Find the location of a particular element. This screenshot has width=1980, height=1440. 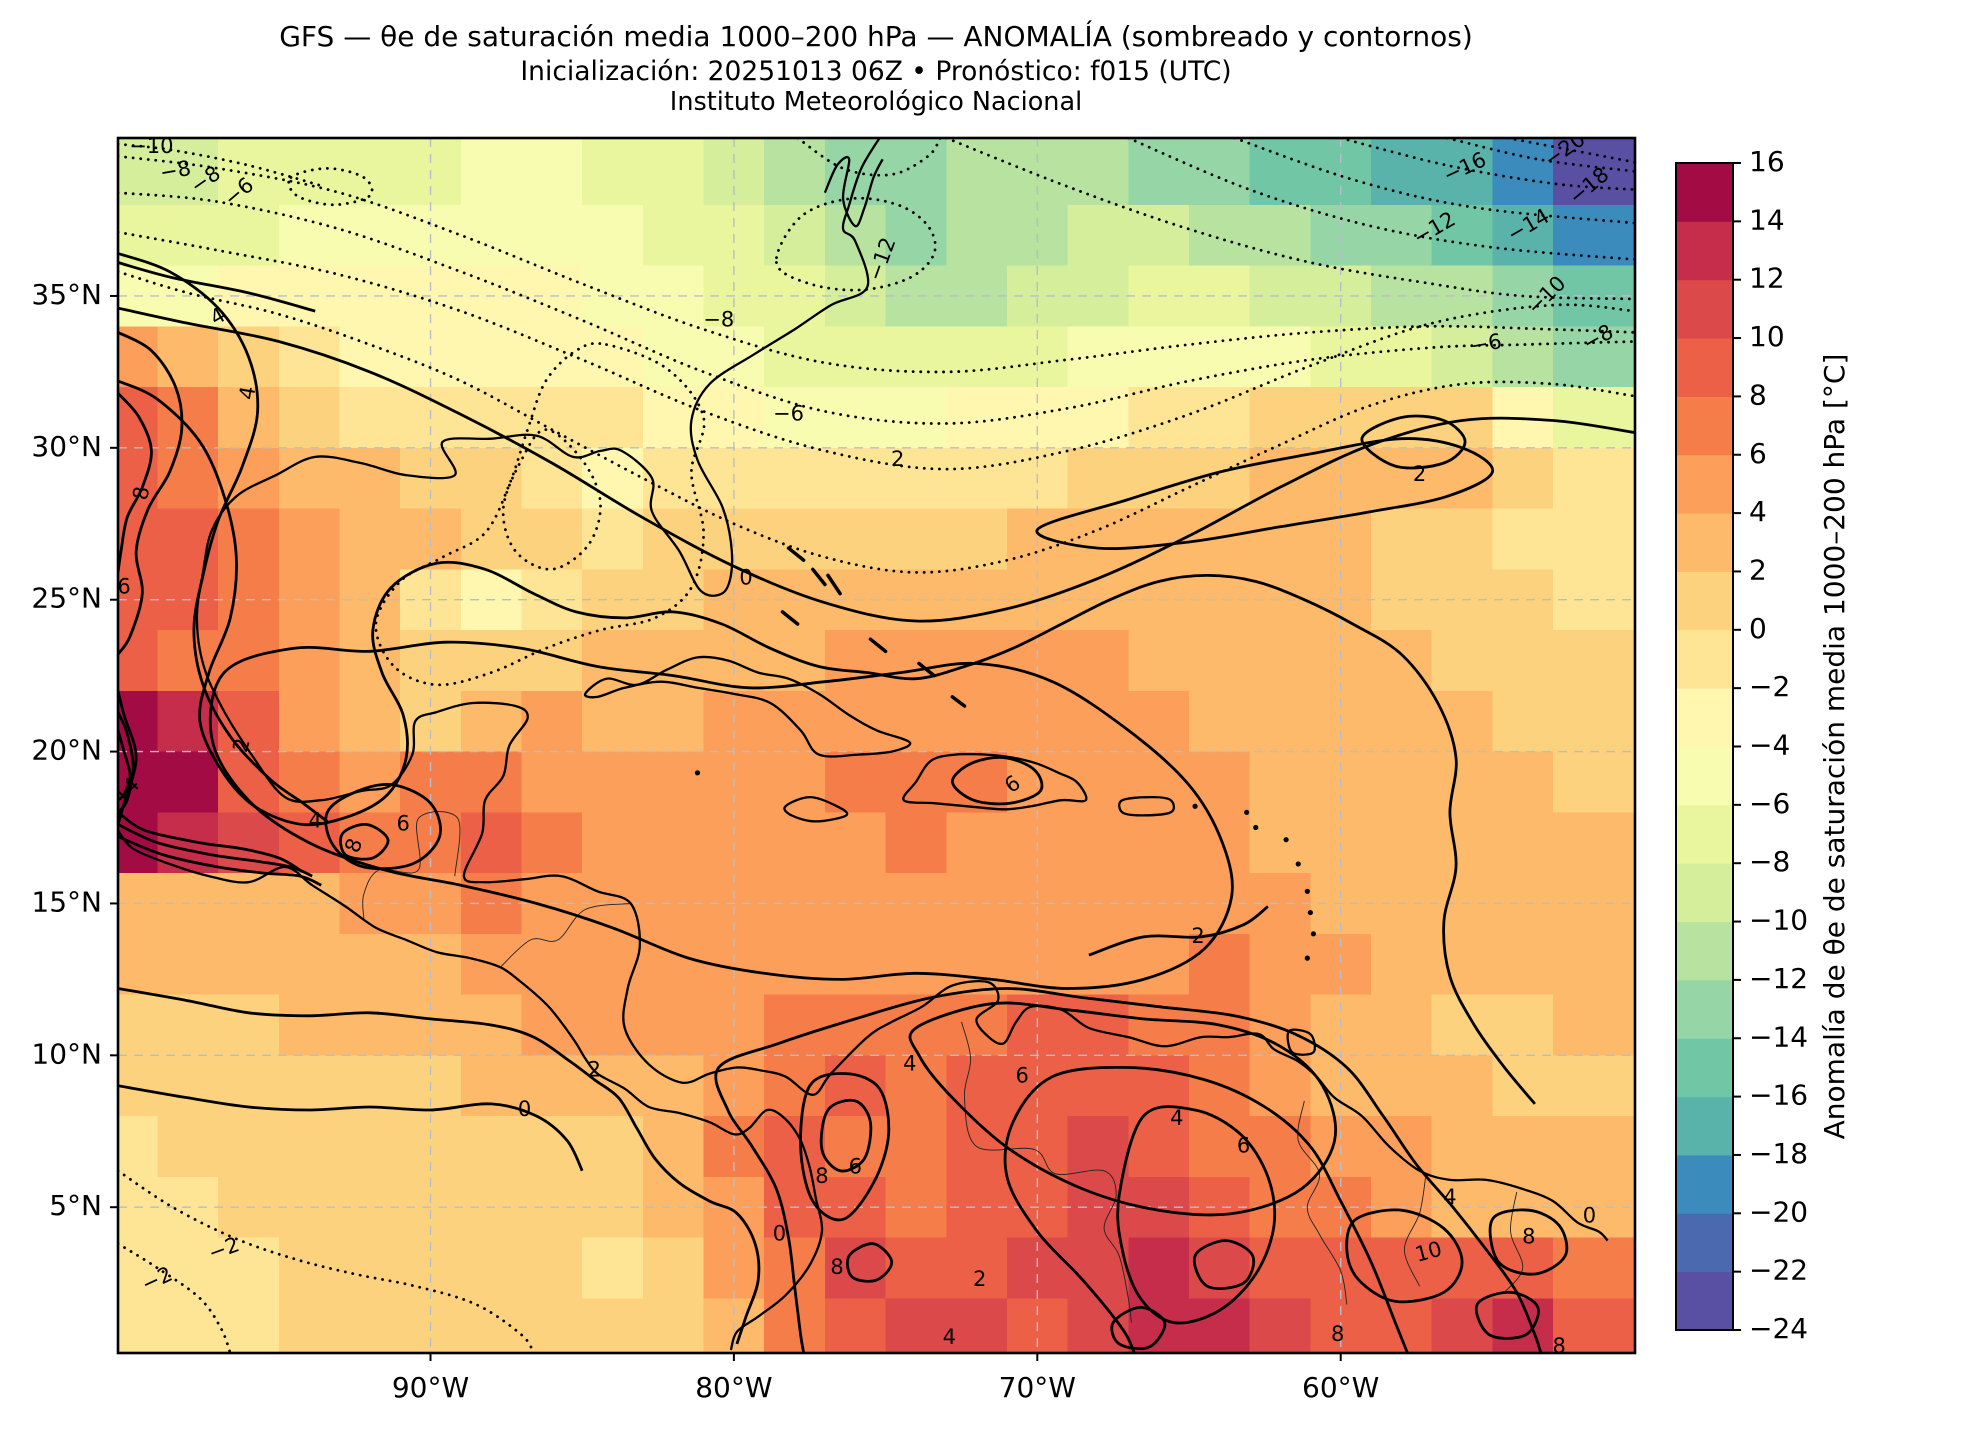

coastline is located at coordinates (816, 809).